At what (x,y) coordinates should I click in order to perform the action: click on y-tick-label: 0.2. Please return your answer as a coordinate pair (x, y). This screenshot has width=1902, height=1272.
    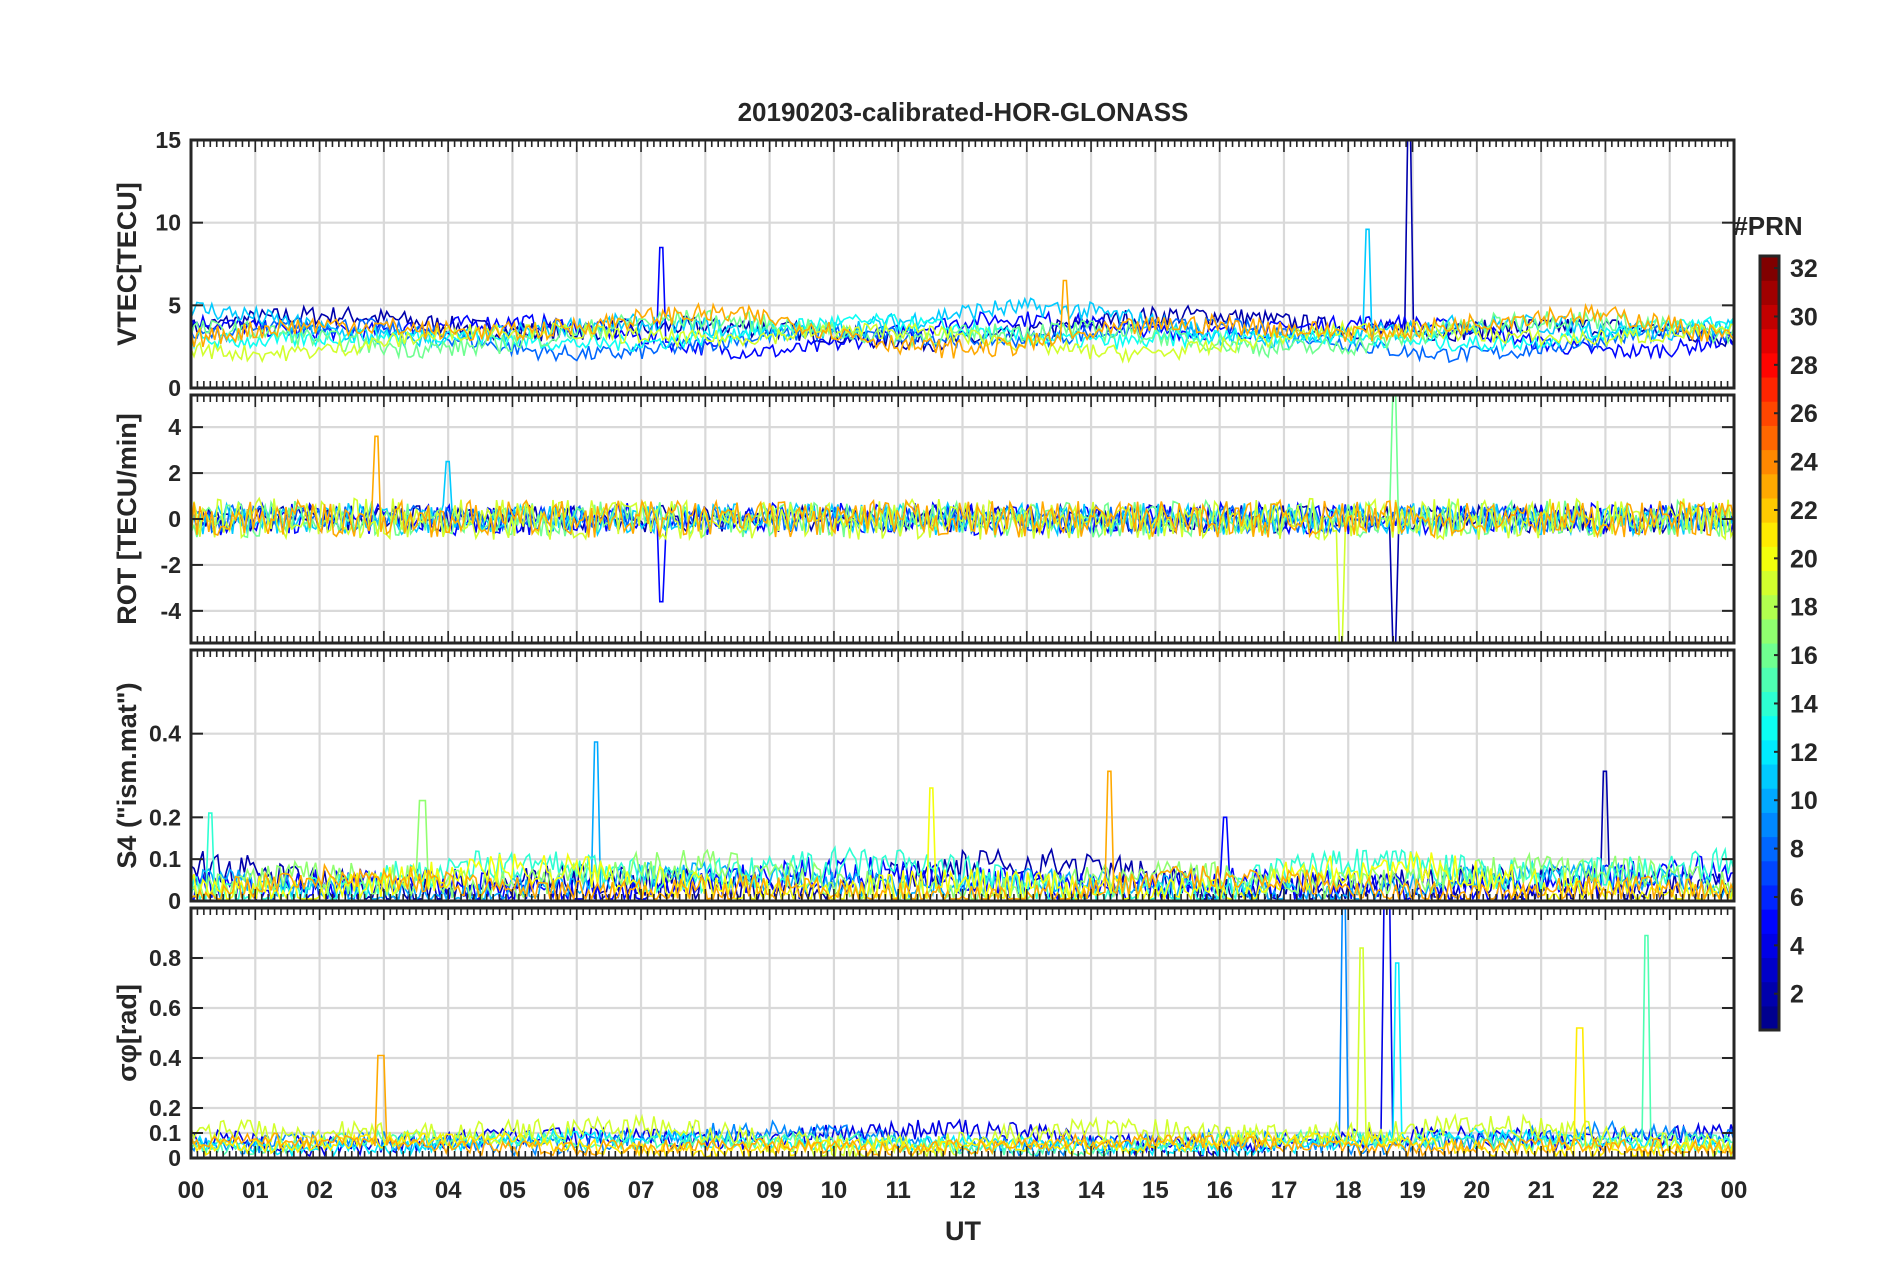
    Looking at the image, I should click on (165, 817).